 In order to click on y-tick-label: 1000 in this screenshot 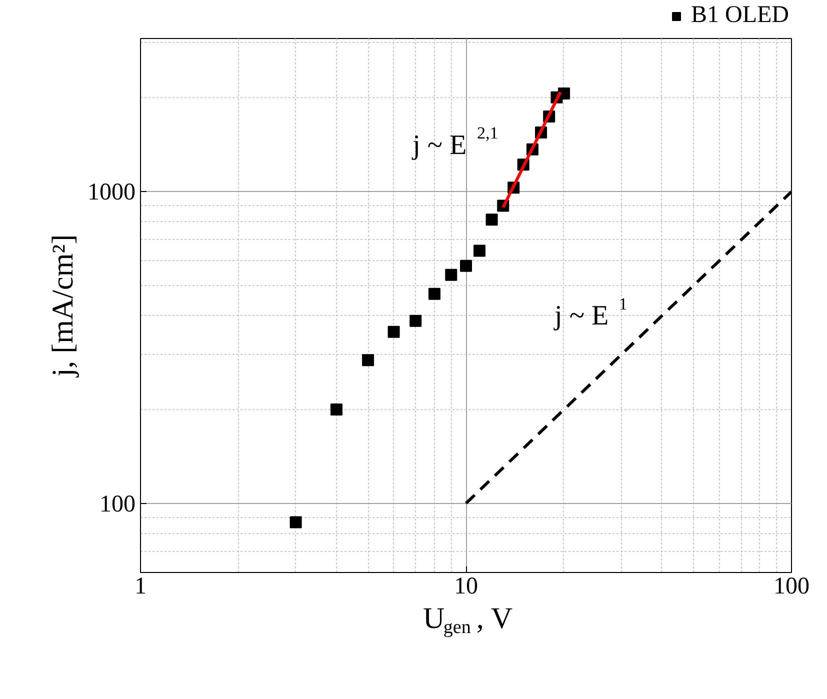, I will do `click(112, 193)`.